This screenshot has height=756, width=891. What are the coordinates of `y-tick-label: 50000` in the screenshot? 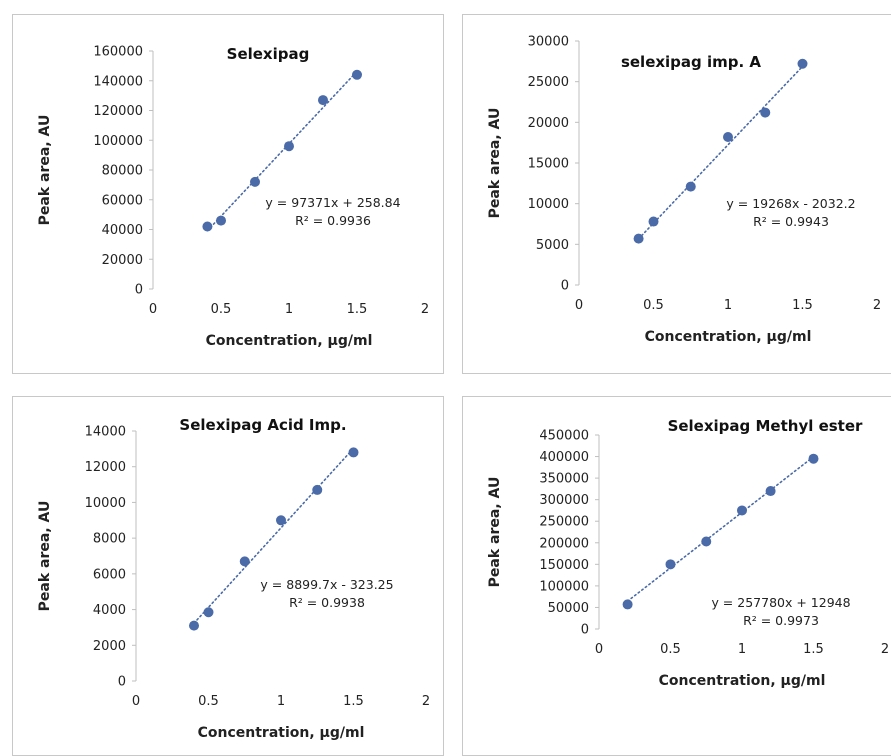 It's located at (568, 608).